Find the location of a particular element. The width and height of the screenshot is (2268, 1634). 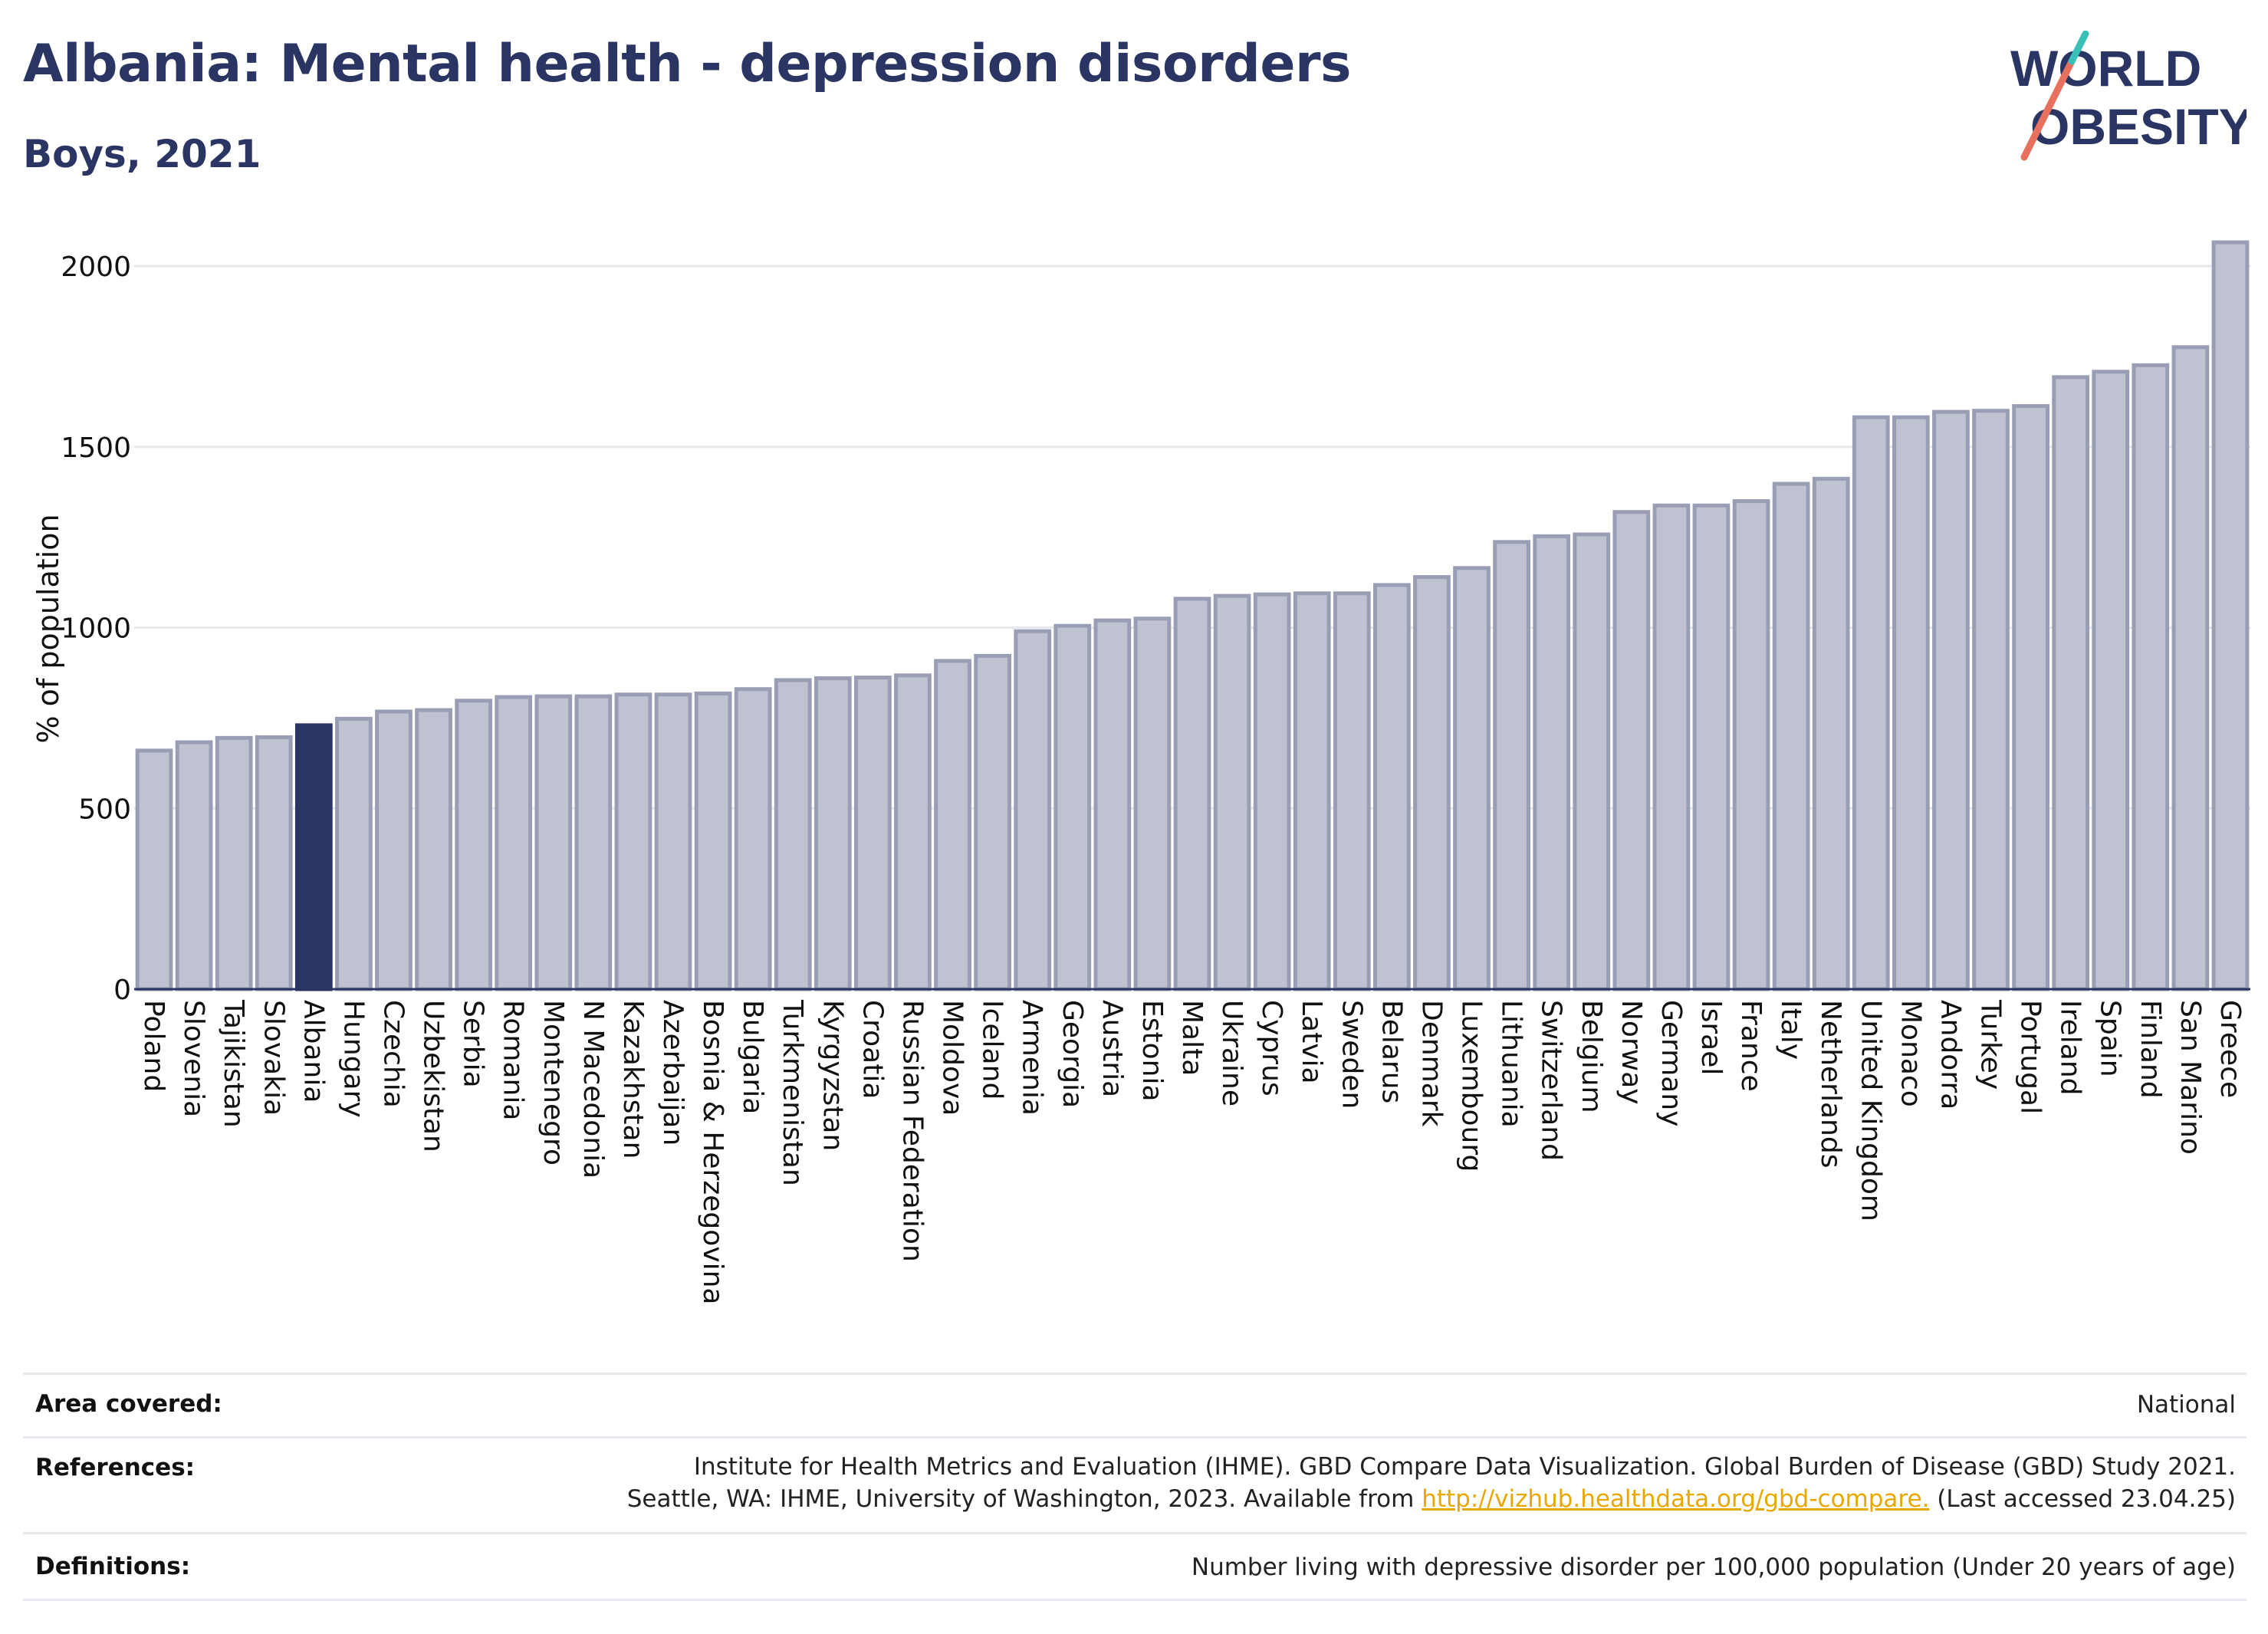

x-tick-label: Moldova is located at coordinates (952, 1058).